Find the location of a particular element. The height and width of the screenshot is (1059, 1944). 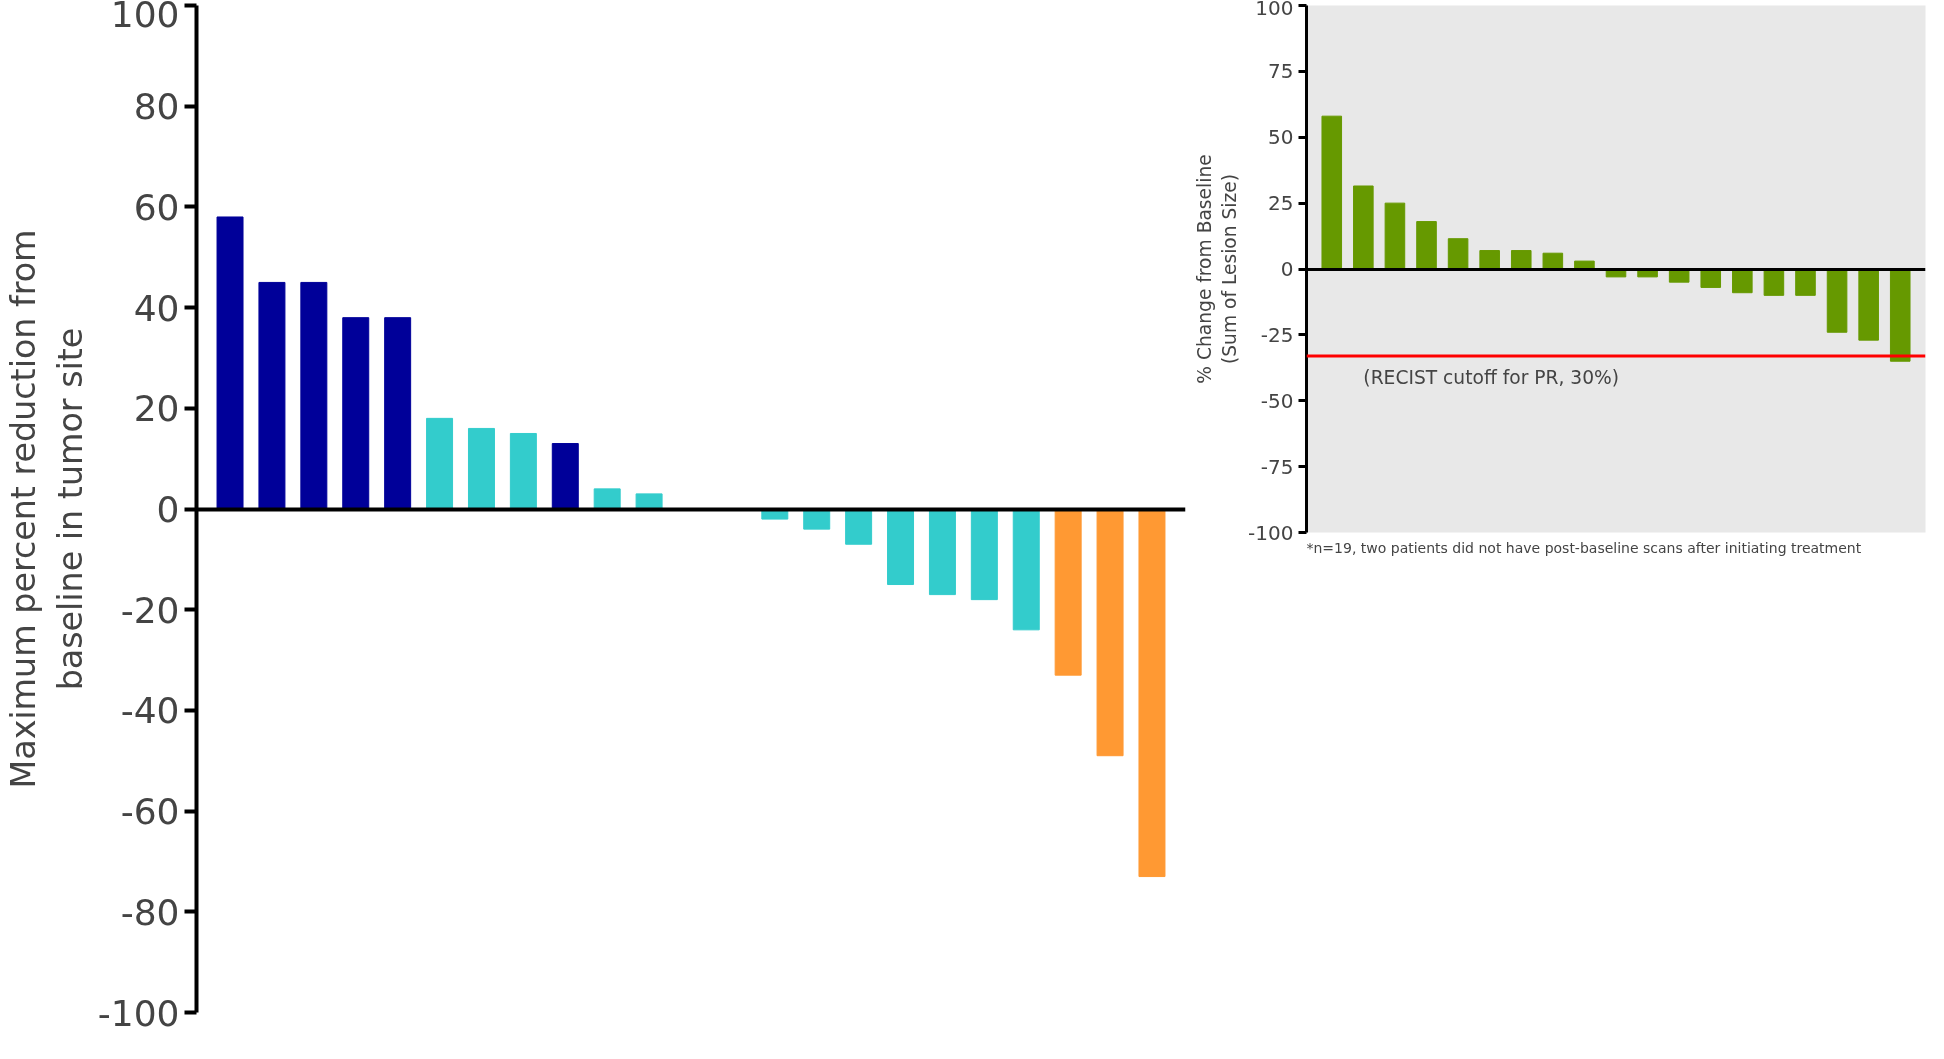

y-tick-label: -75 is located at coordinates (1277, 466).